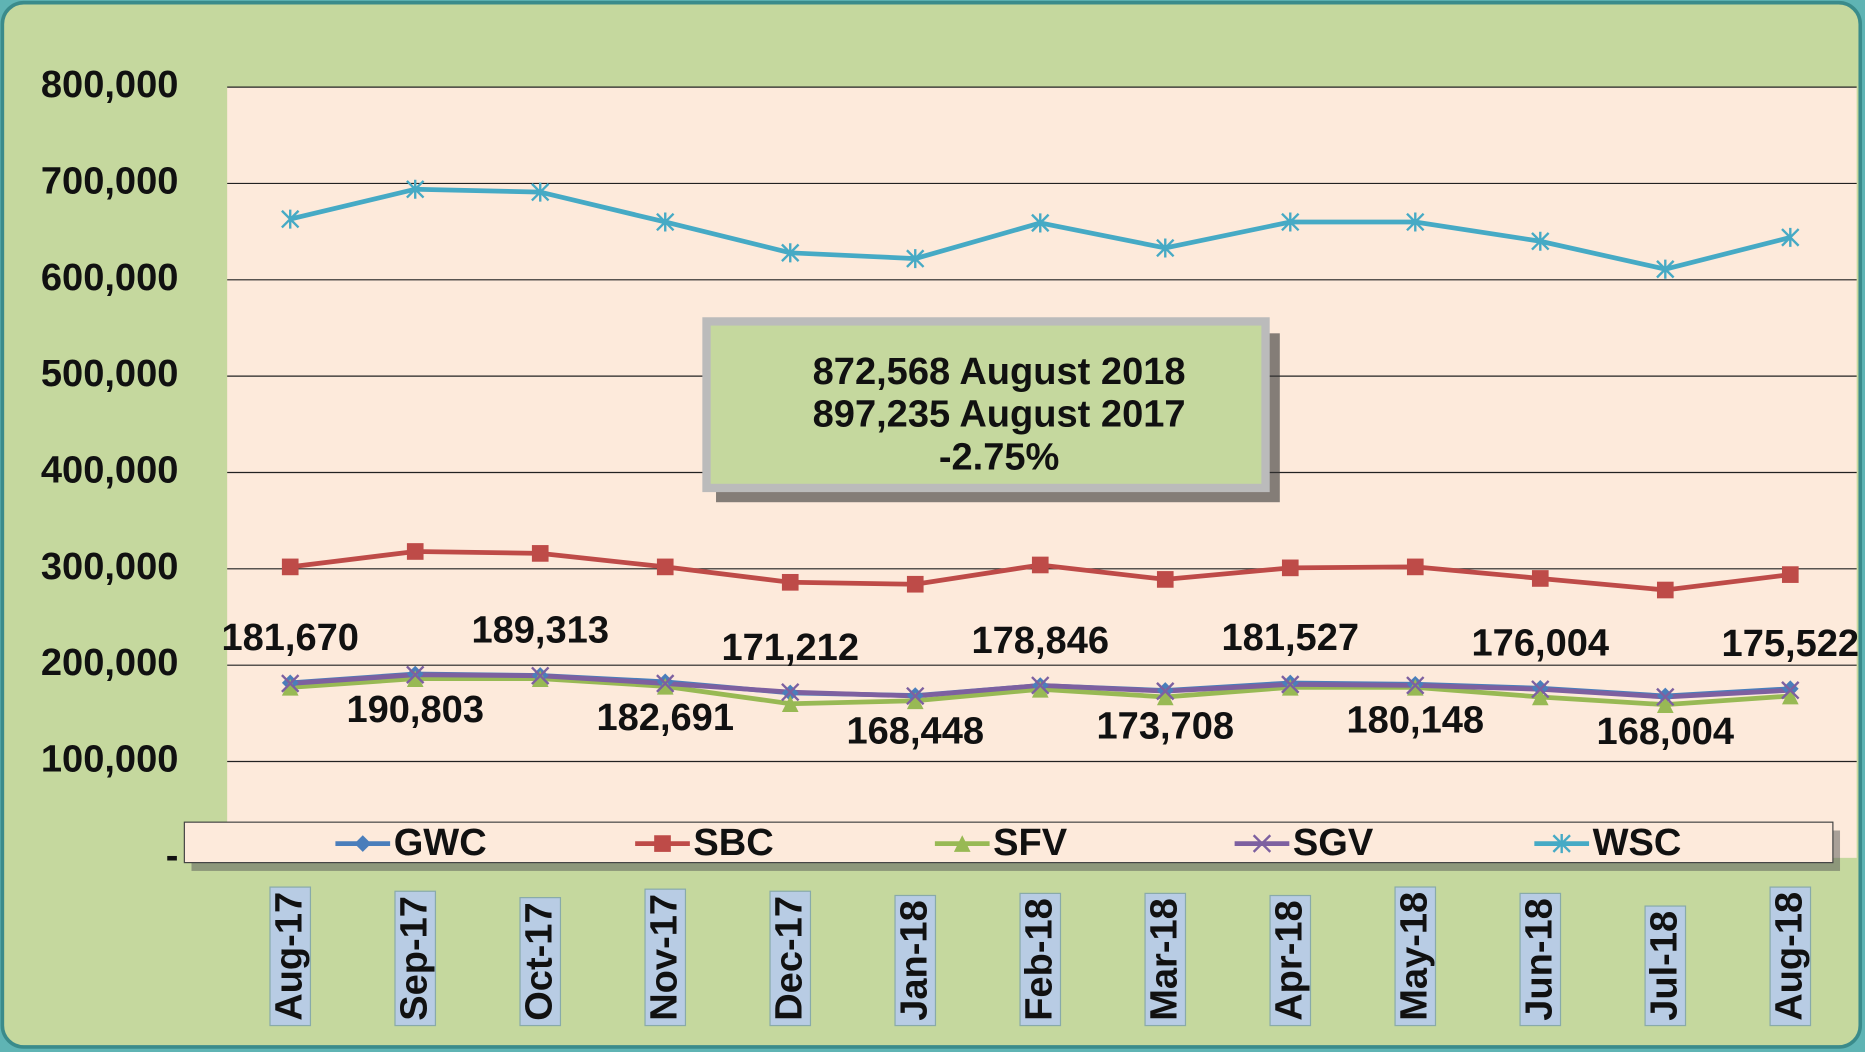 The width and height of the screenshot is (1865, 1052). What do you see at coordinates (1416, 720) in the screenshot?
I see `data-label: 180,148` at bounding box center [1416, 720].